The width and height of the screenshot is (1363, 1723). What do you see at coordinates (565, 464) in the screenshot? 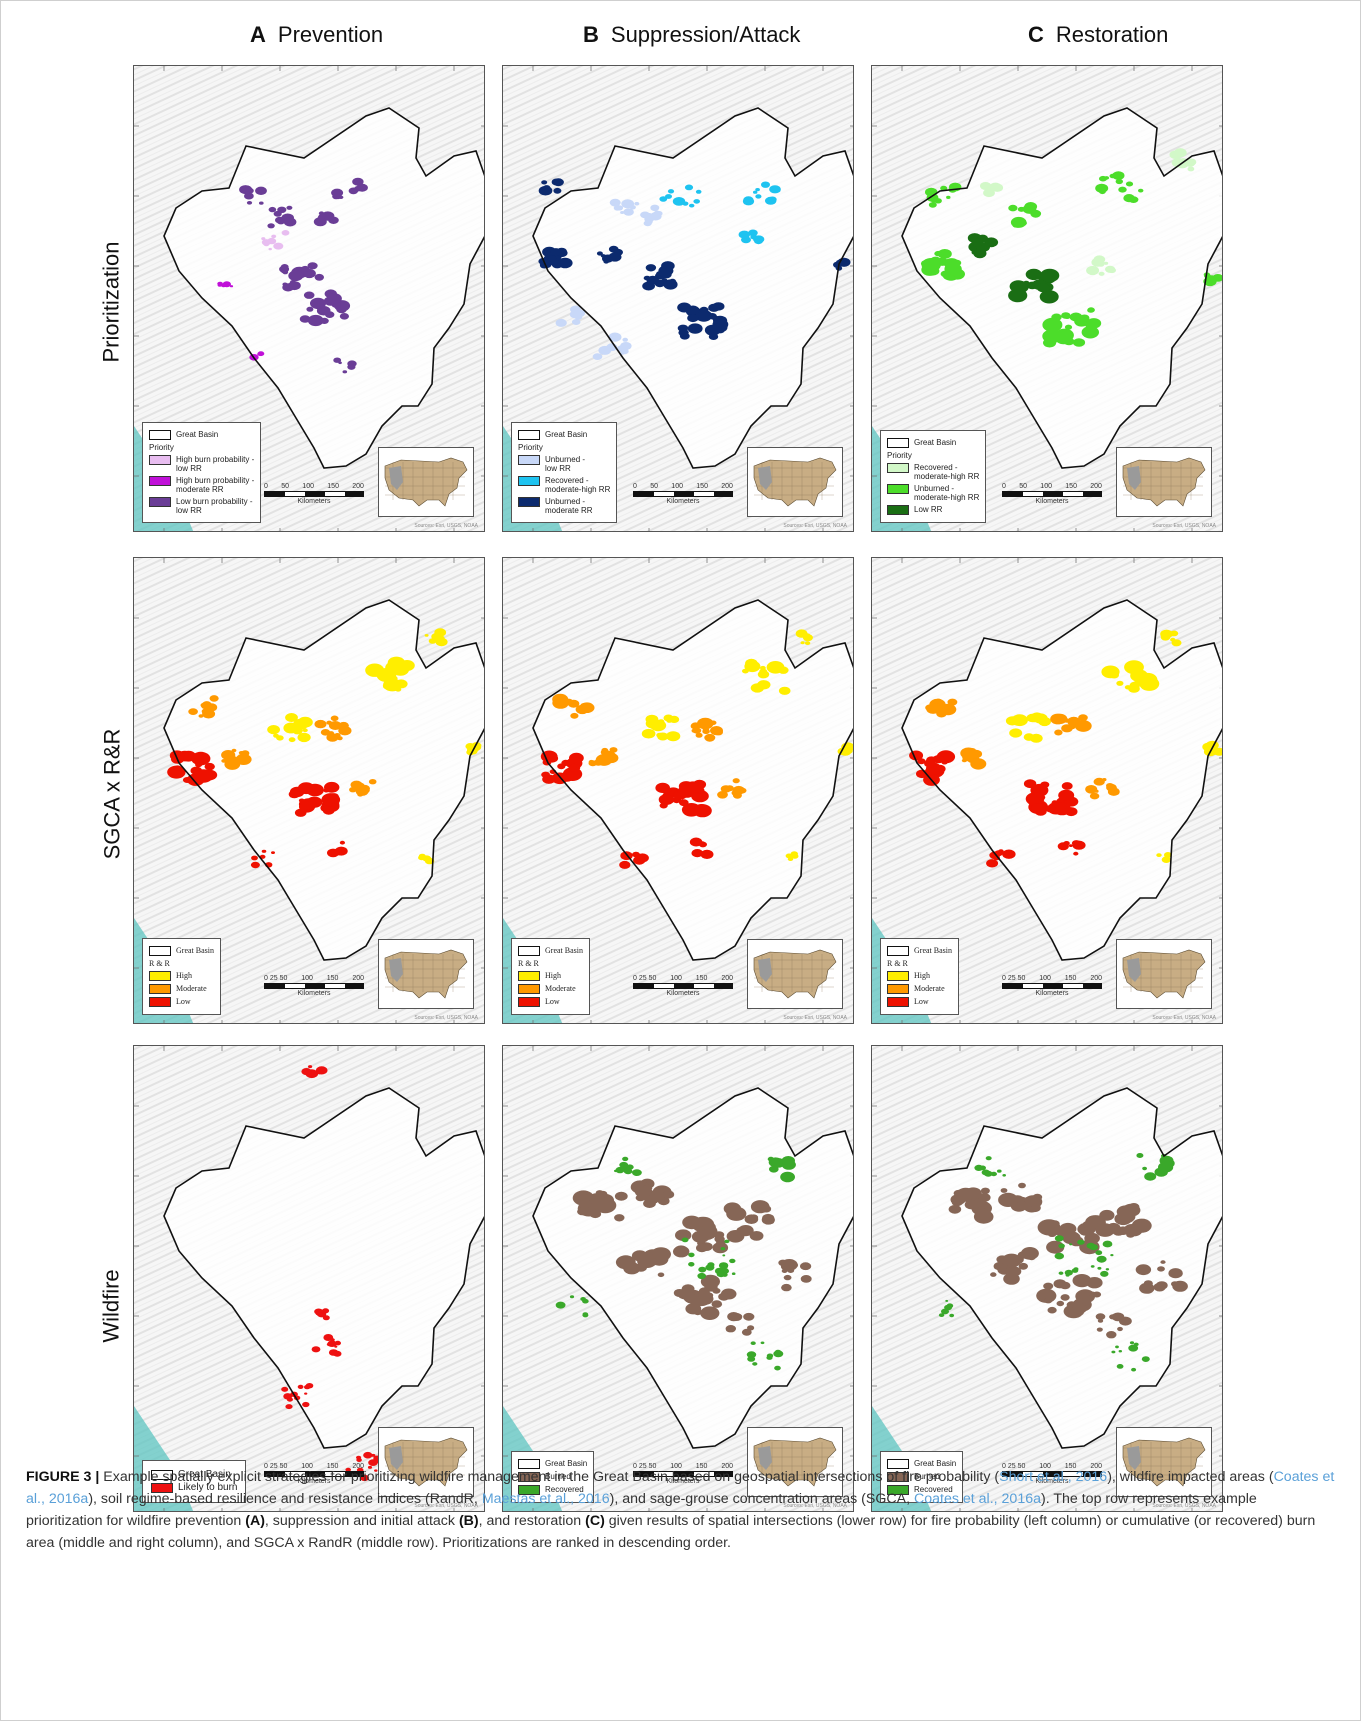
I see `legend-label: Unburned - low RR` at bounding box center [565, 464].